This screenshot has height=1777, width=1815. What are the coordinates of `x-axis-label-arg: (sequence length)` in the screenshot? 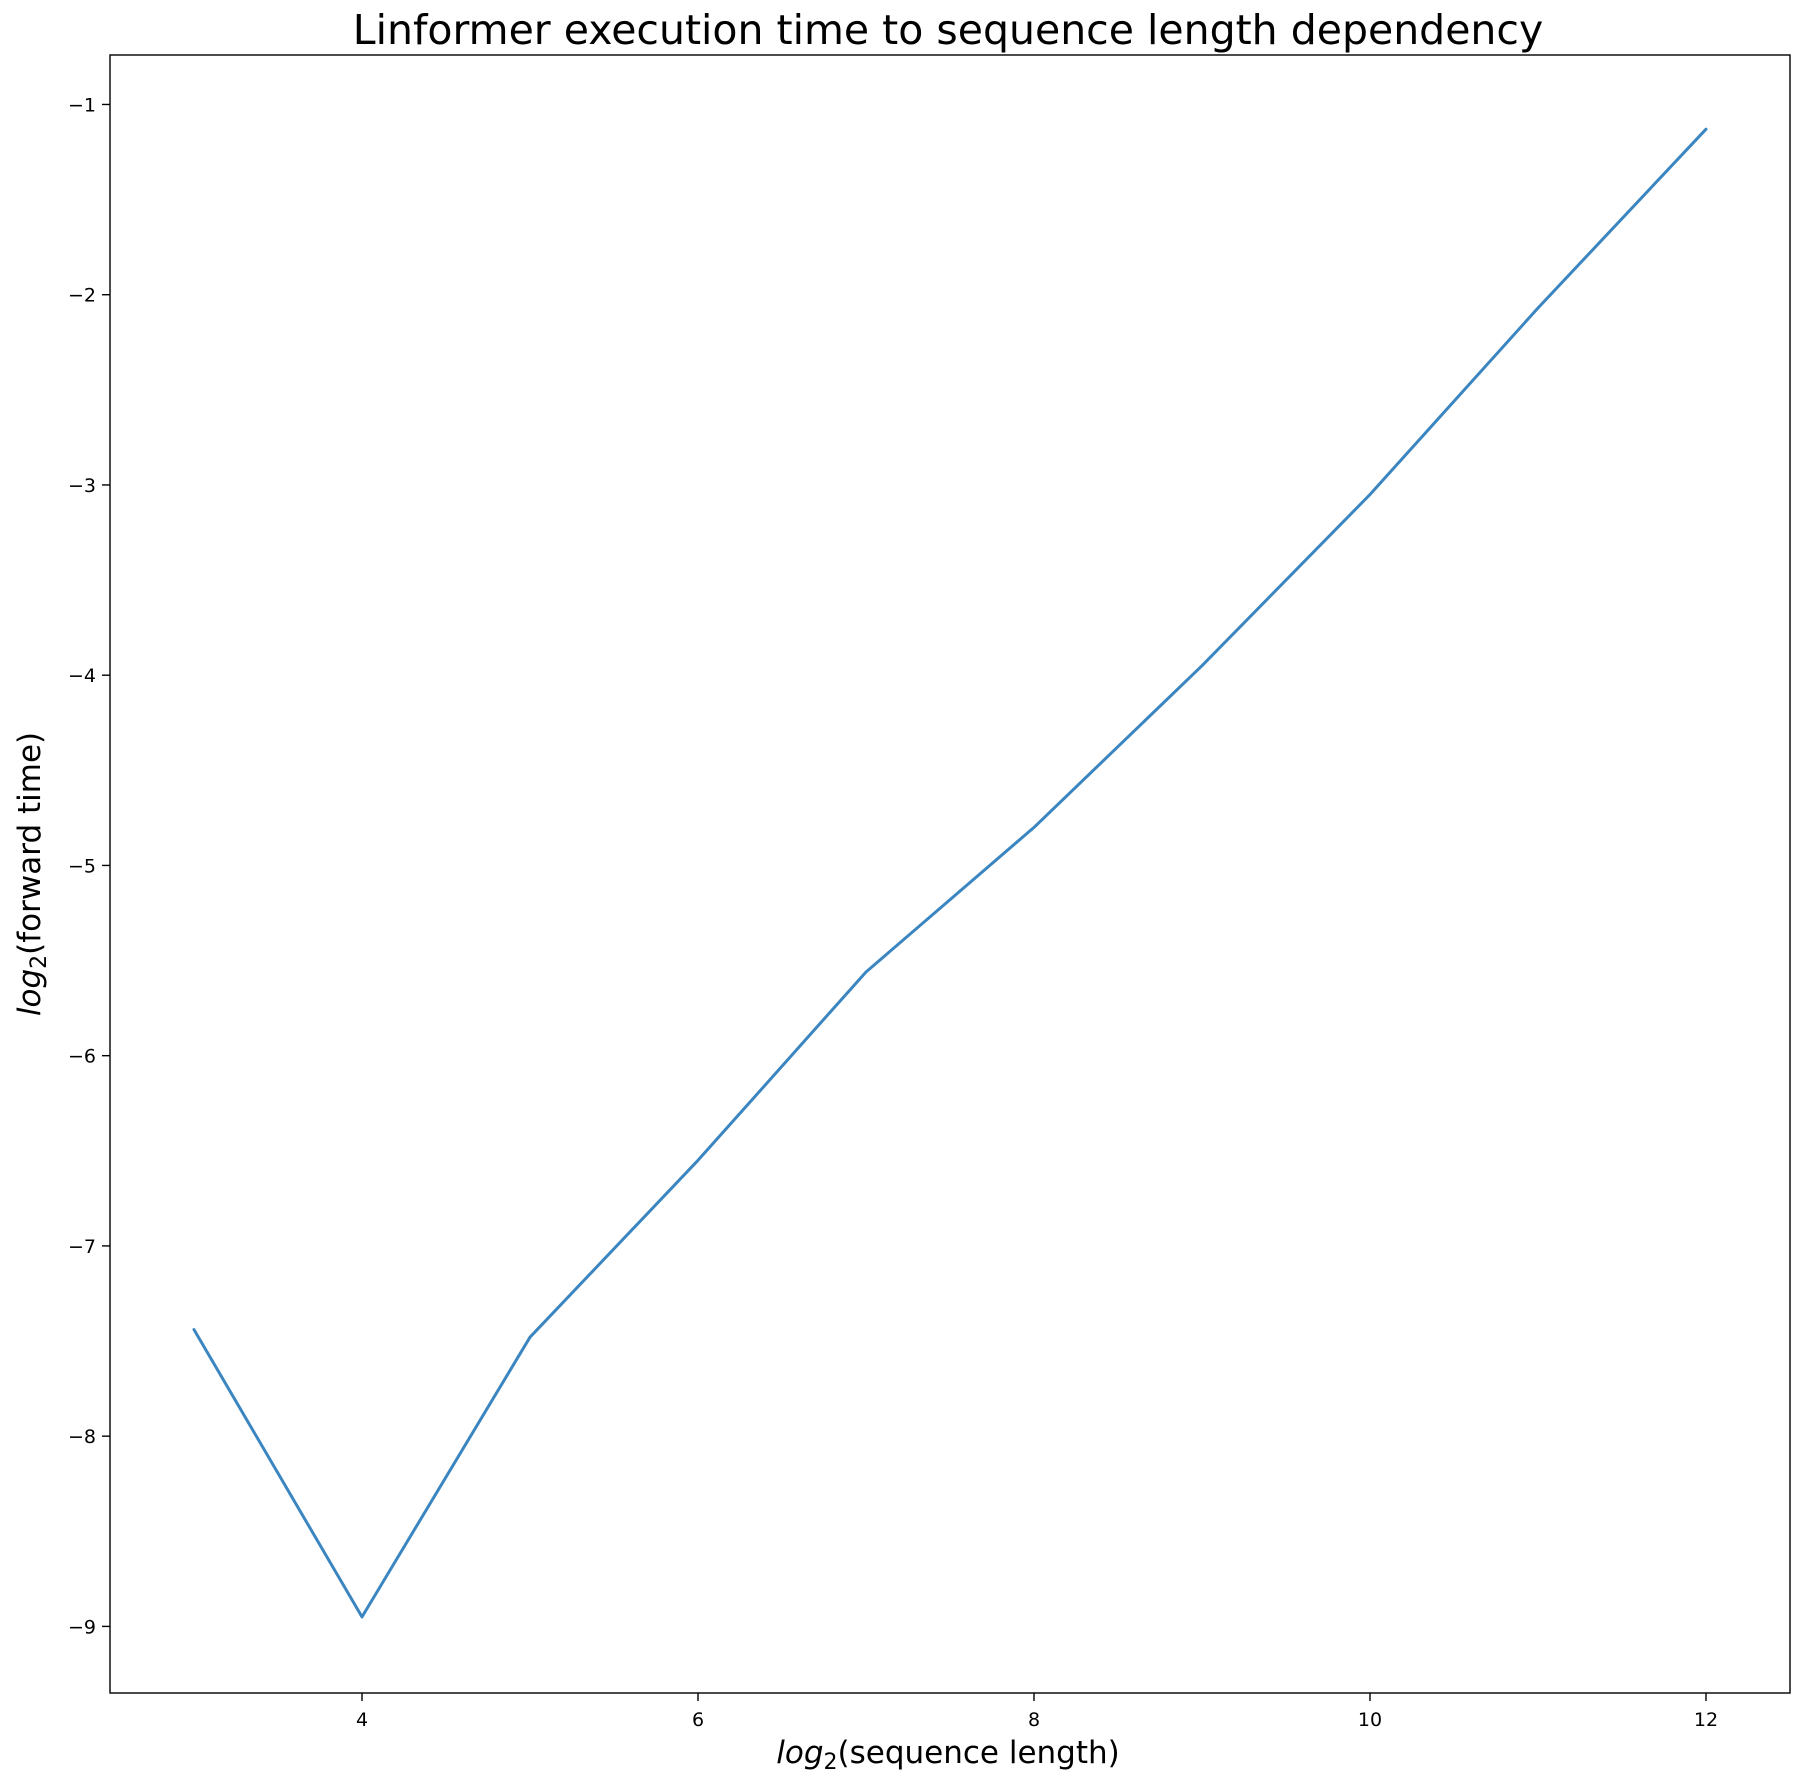 It's located at (979, 1753).